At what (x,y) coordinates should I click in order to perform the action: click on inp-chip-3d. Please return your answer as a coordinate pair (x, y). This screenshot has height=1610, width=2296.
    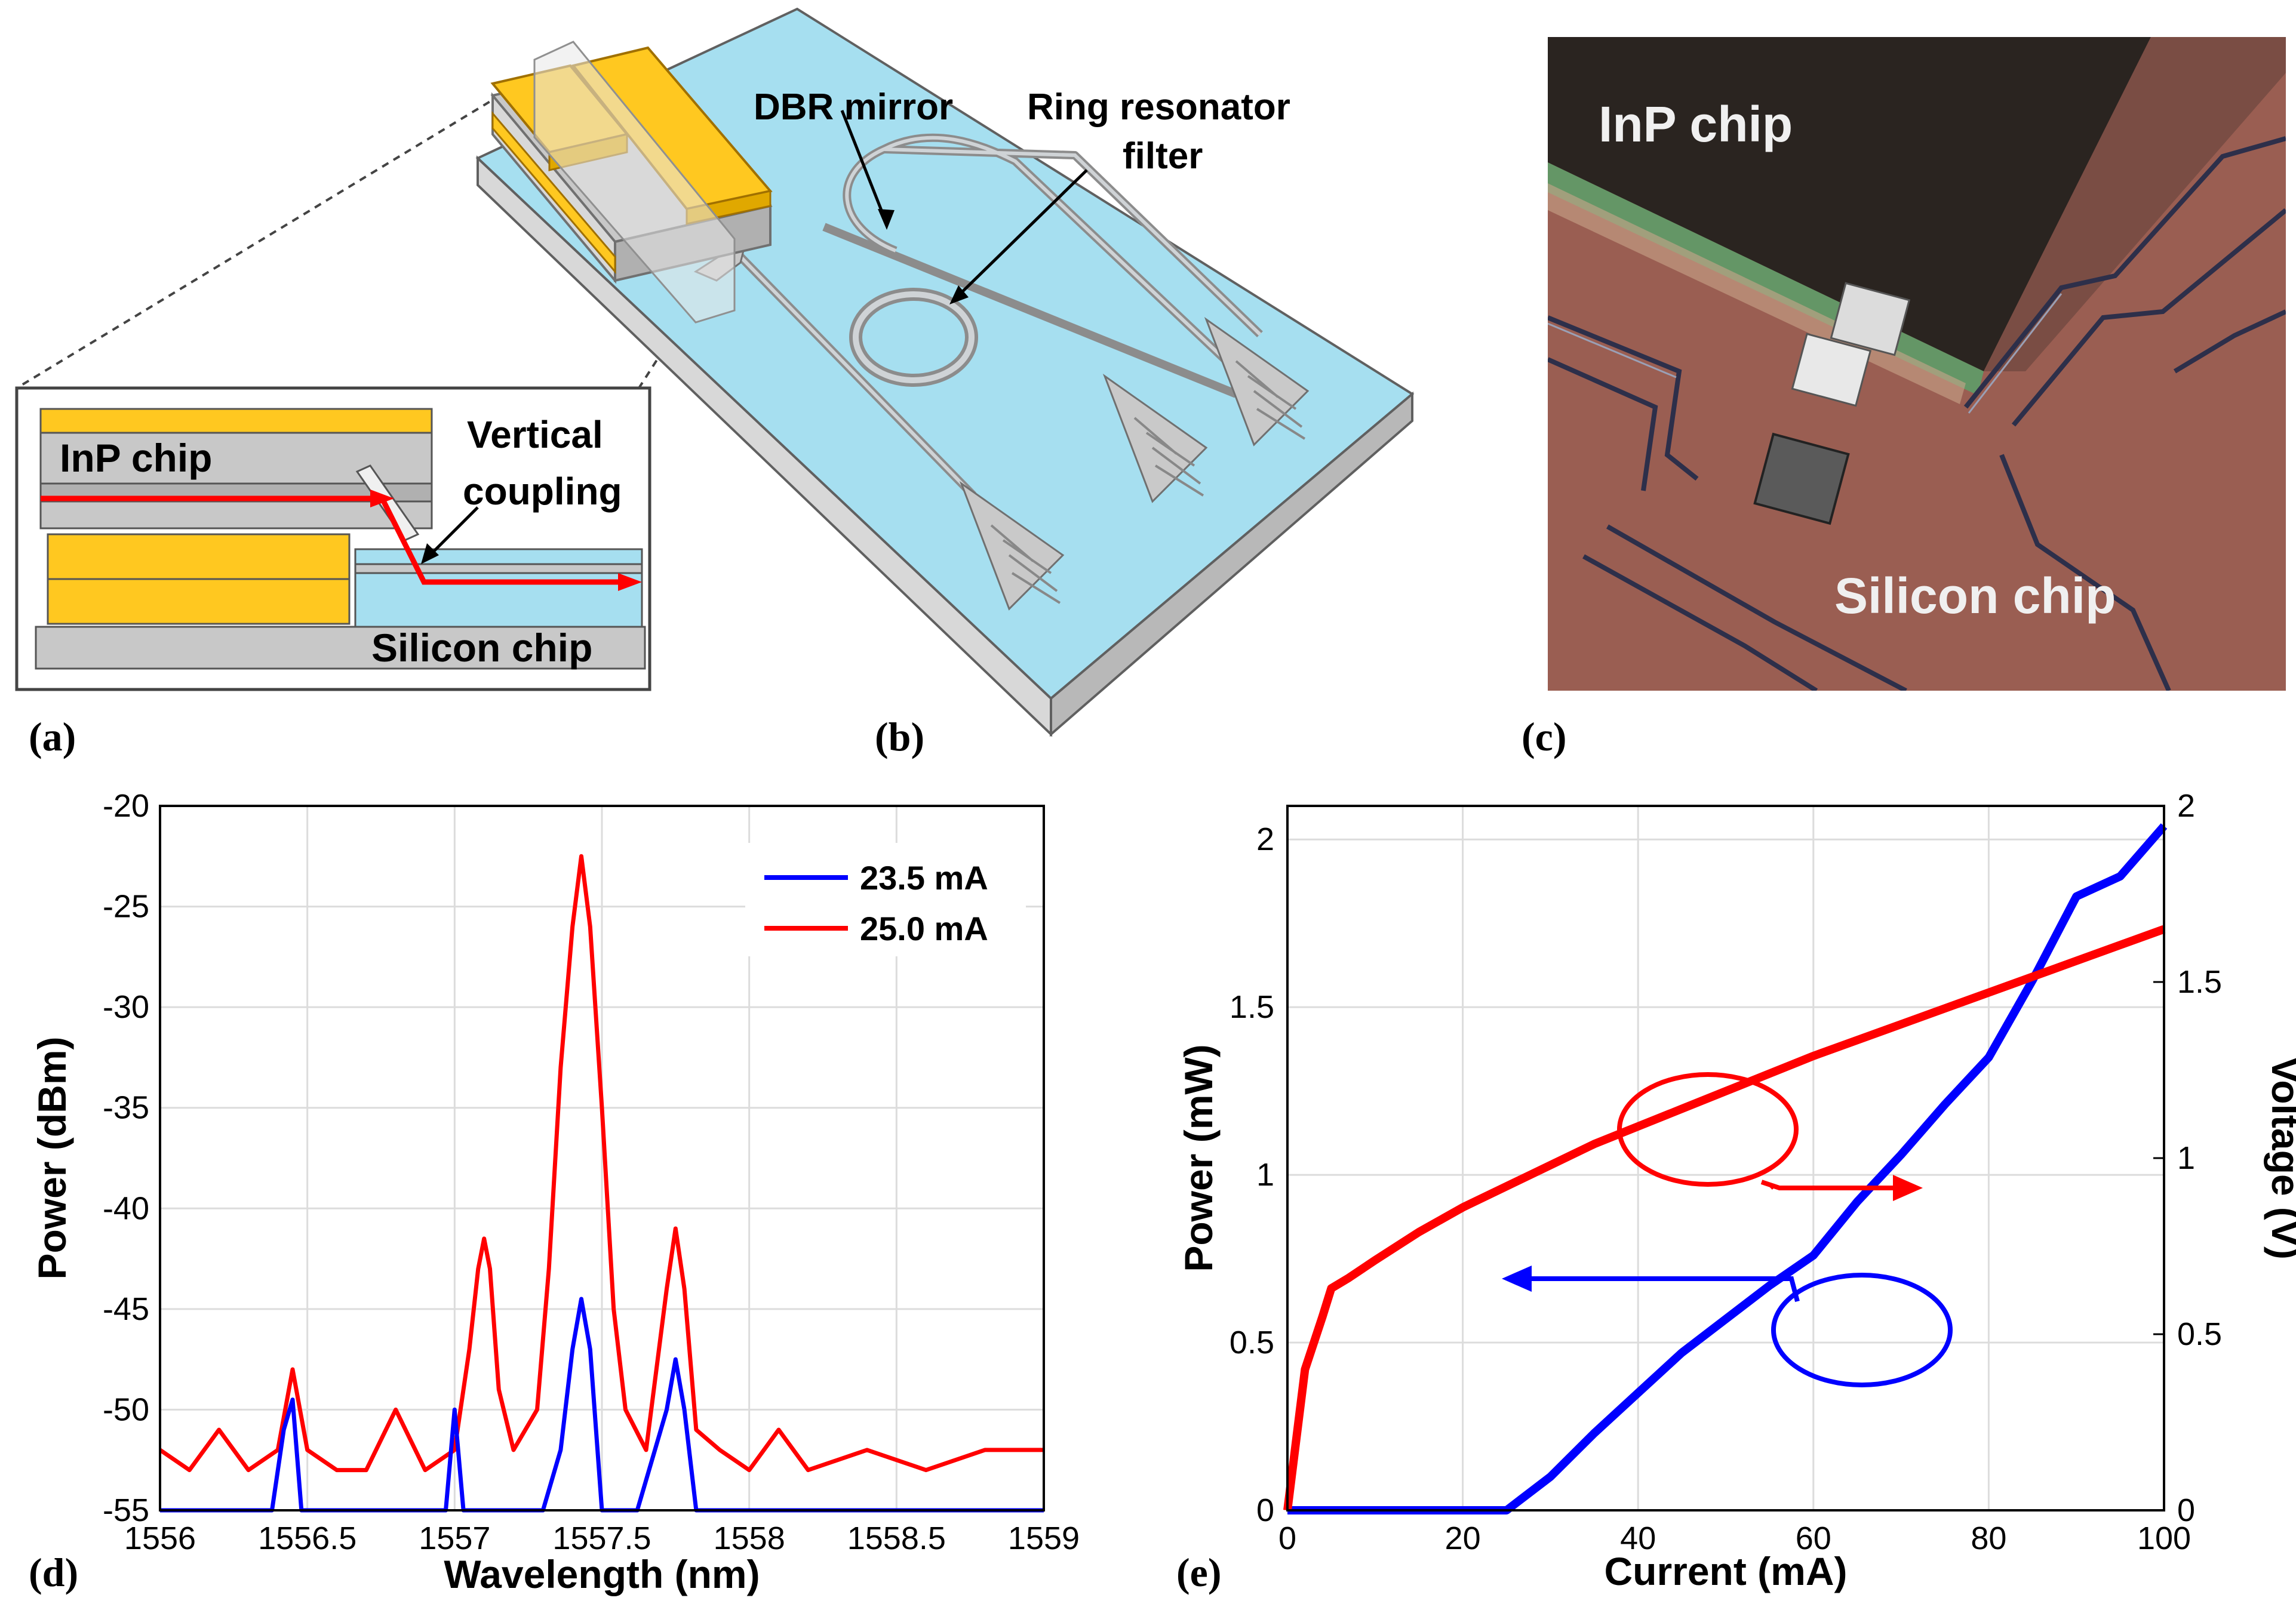
    Looking at the image, I should click on (631, 183).